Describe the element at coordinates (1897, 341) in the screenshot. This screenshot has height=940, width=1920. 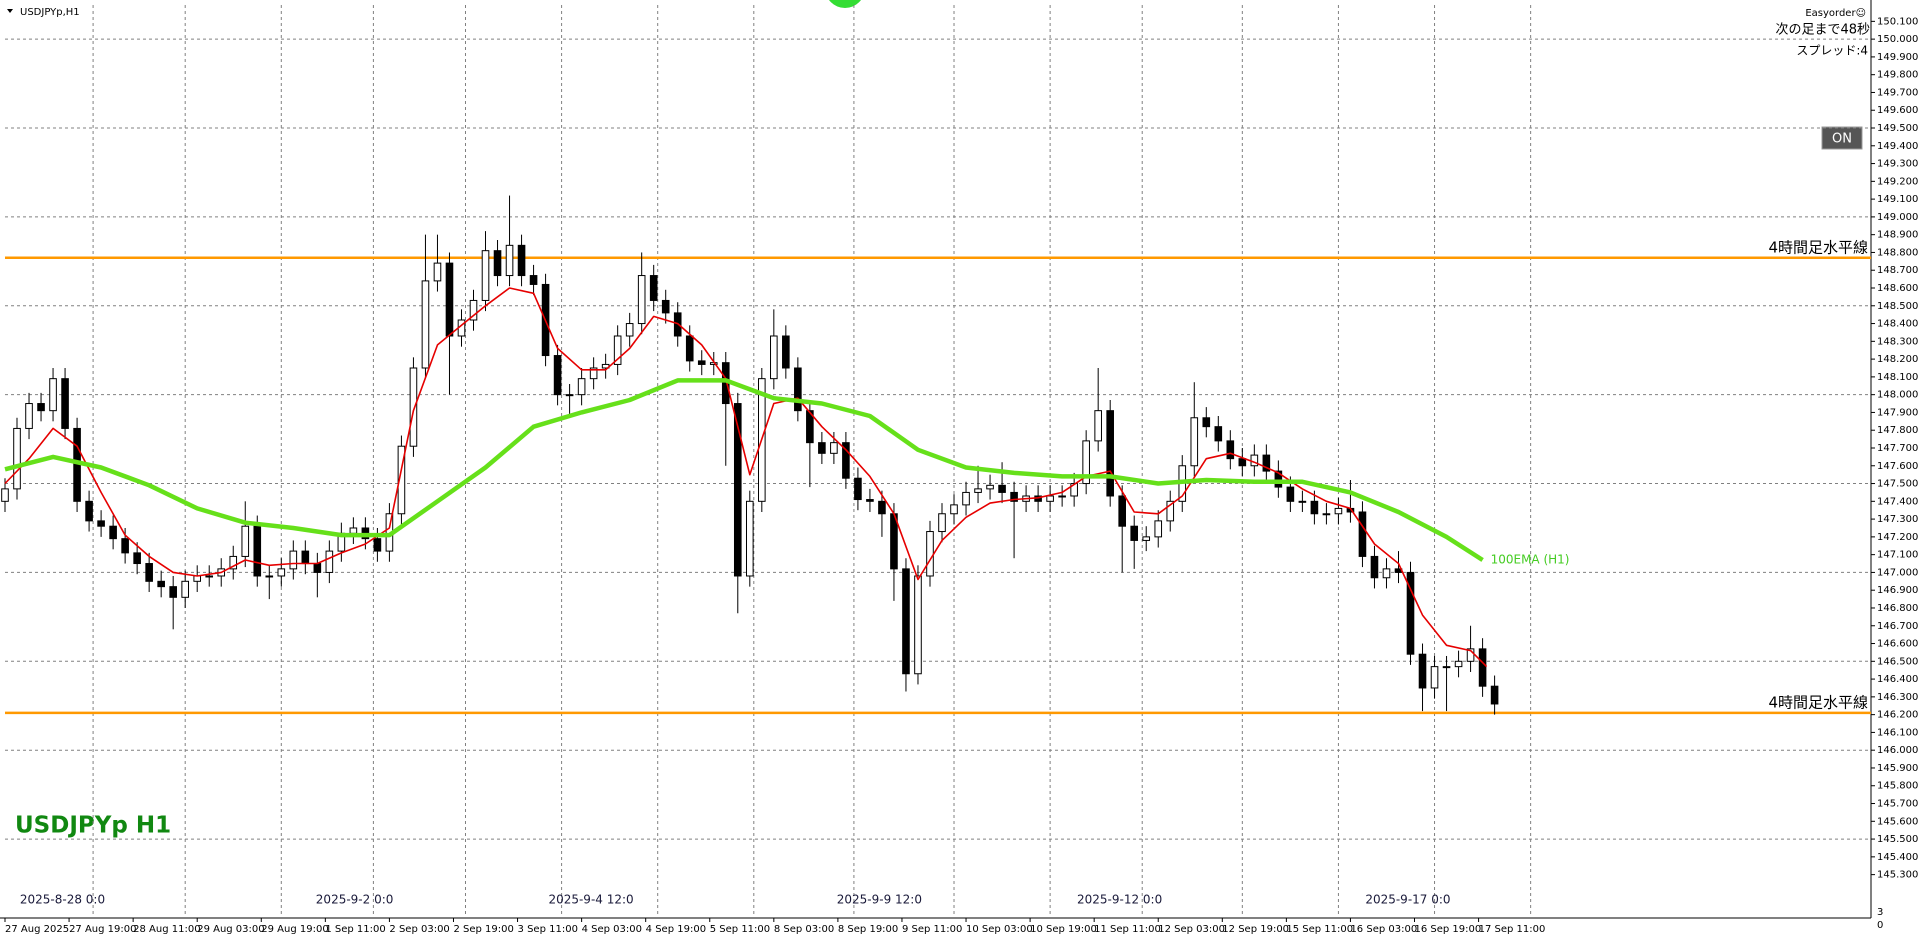
I see `y-tick-label: 148.300` at that location.